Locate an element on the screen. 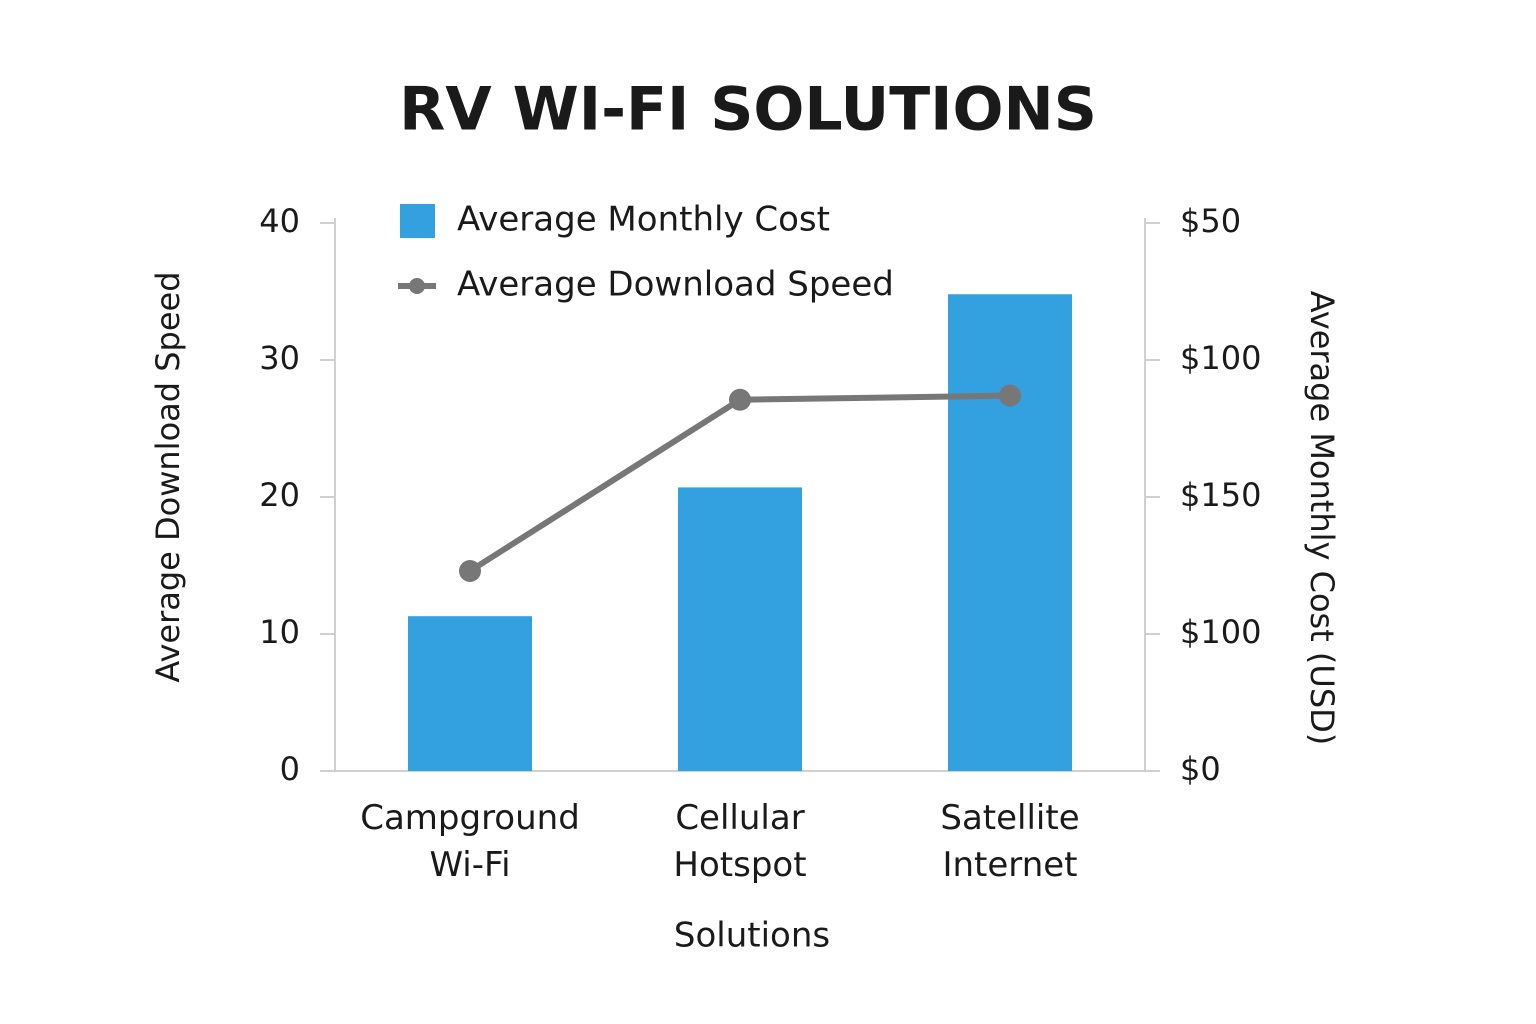 The height and width of the screenshot is (1024, 1536). y2-tick-label: $0 is located at coordinates (1200, 769).